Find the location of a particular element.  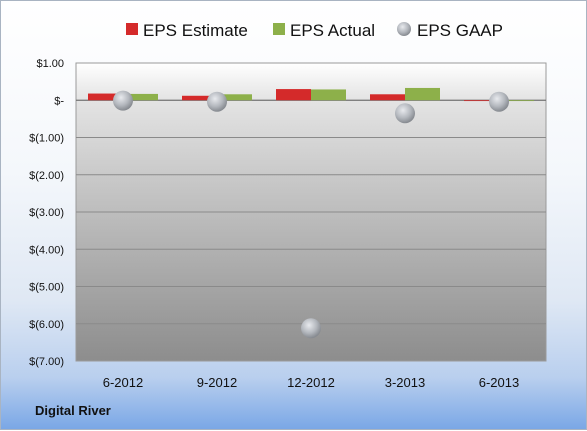

y-tick-label: $(1.00) is located at coordinates (46, 139).